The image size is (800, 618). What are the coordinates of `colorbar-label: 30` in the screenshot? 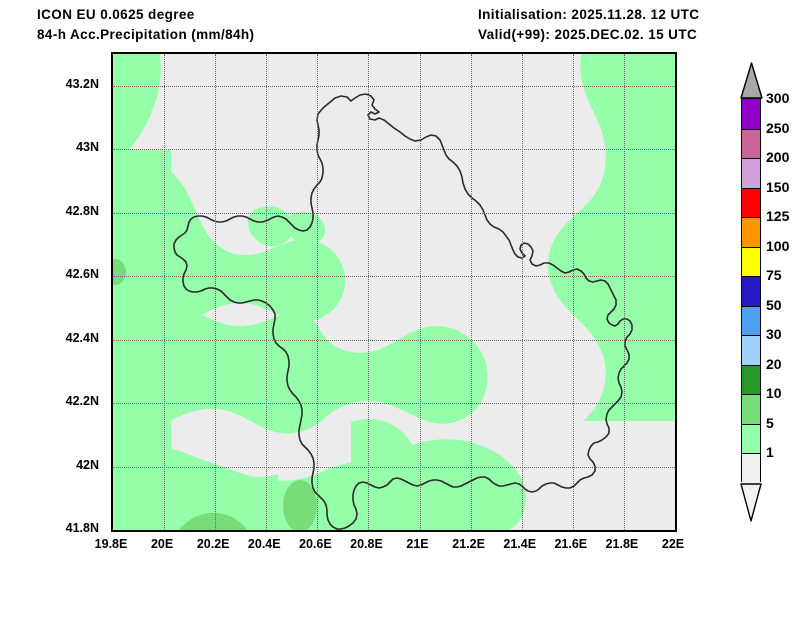 It's located at (774, 334).